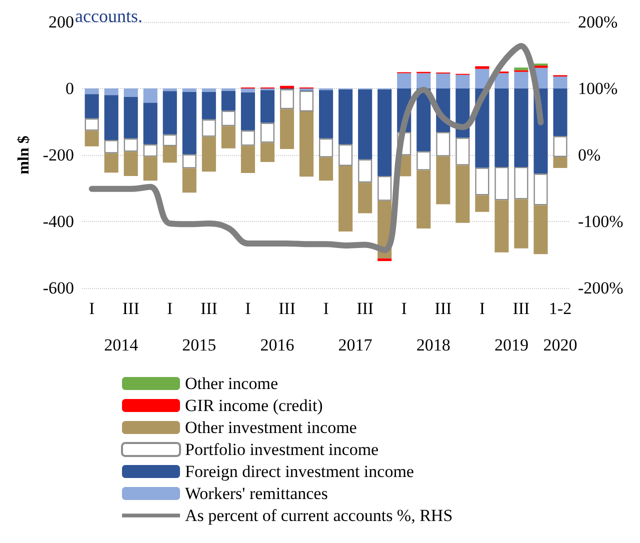 This screenshot has height=543, width=640. What do you see at coordinates (58, 288) in the screenshot?
I see `y-tick-label: -600` at bounding box center [58, 288].